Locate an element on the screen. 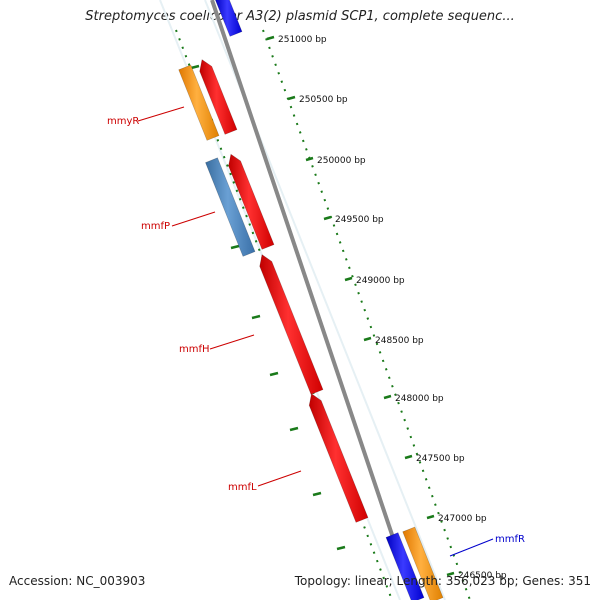  gene-label: mmfR is located at coordinates (510, 539).